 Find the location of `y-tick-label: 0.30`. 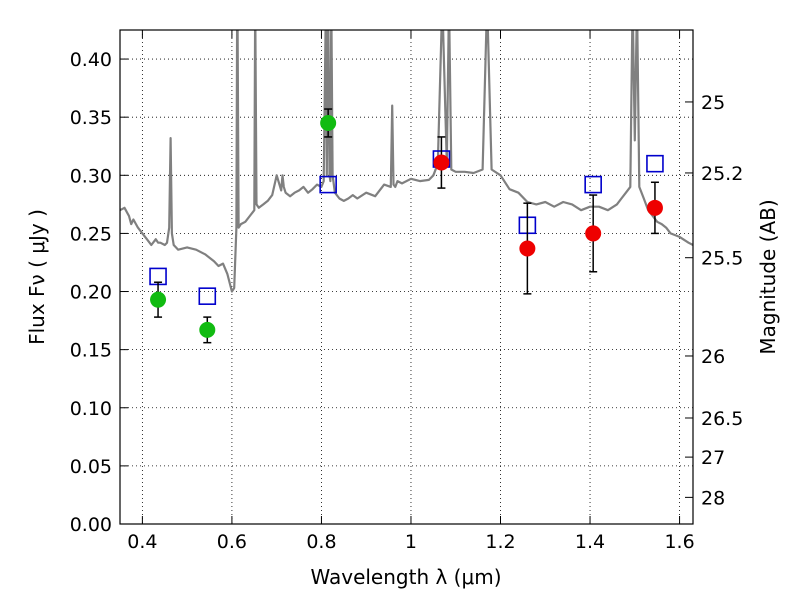

y-tick-label: 0.30 is located at coordinates (91, 176).